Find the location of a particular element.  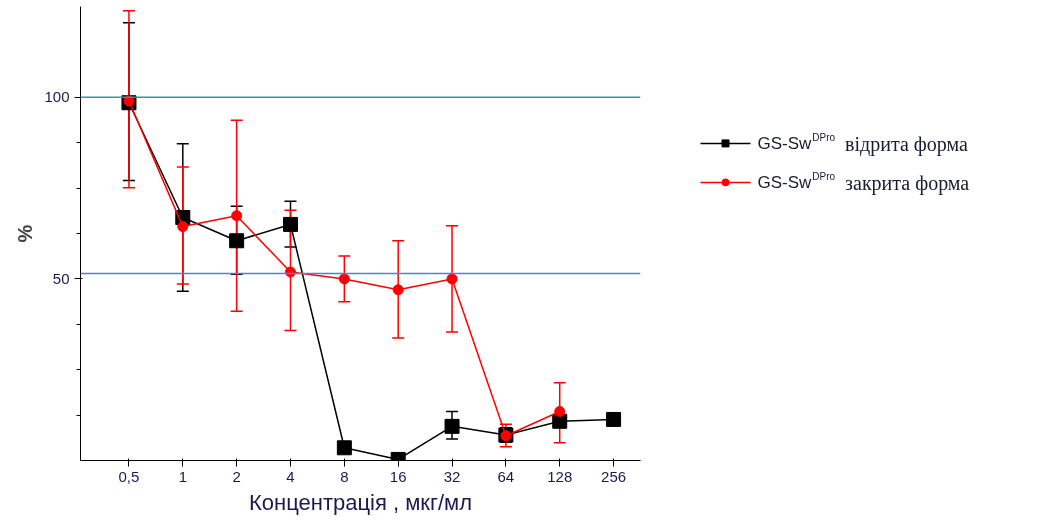

x-tick-label: 2 is located at coordinates (236, 476).